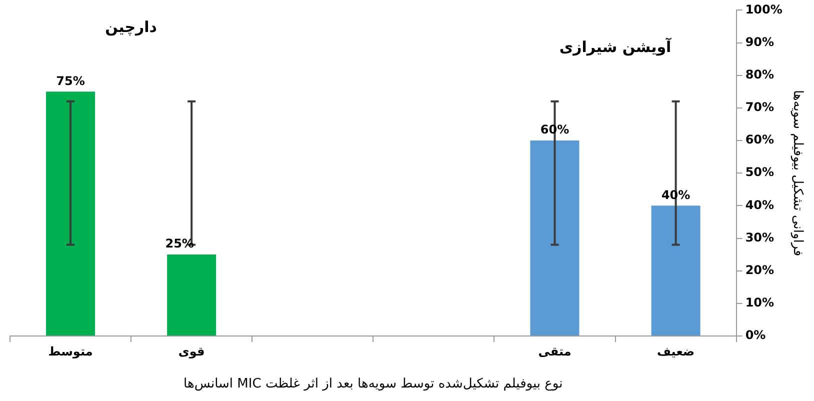 The width and height of the screenshot is (814, 401). Describe the element at coordinates (759, 74) in the screenshot. I see `y-tick-label: 80%` at that location.